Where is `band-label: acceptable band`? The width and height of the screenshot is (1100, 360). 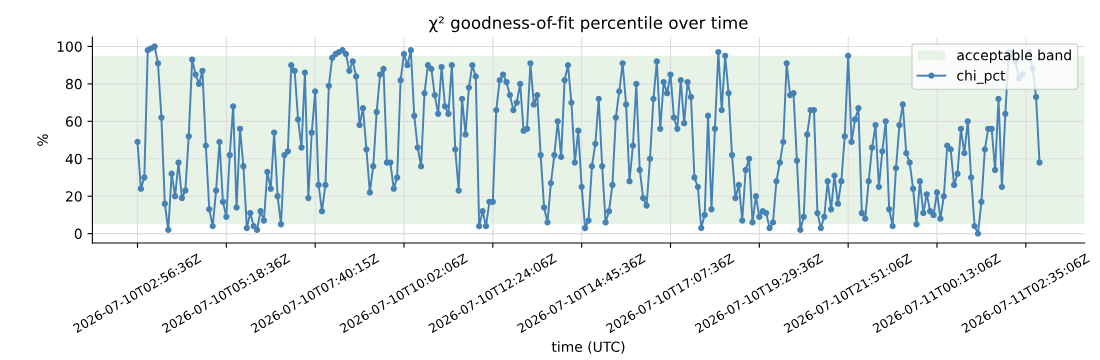 band-label: acceptable band is located at coordinates (1014, 56).